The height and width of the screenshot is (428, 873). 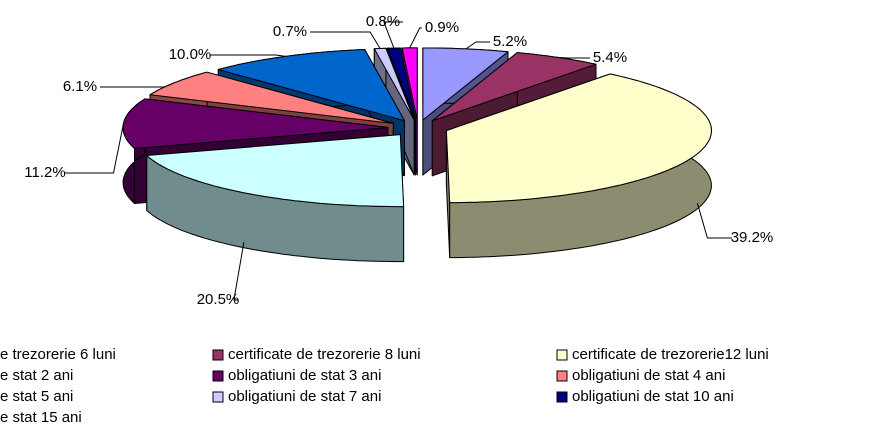 What do you see at coordinates (653, 396) in the screenshot?
I see `legend-label: obligatiuni de stat 10 ani` at bounding box center [653, 396].